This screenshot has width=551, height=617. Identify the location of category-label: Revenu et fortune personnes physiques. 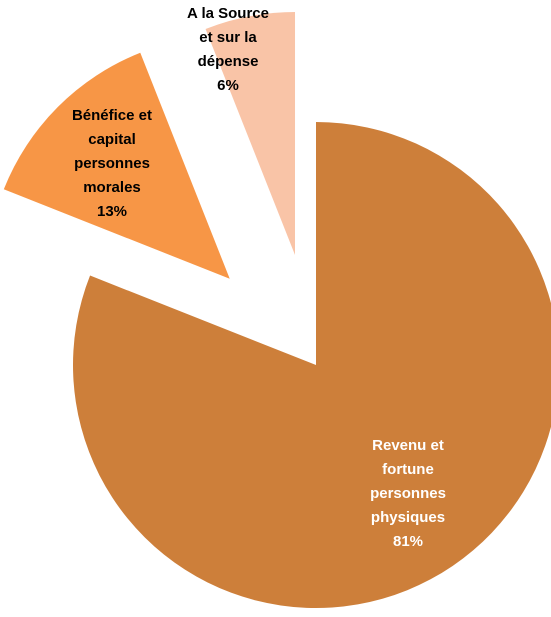
(408, 481).